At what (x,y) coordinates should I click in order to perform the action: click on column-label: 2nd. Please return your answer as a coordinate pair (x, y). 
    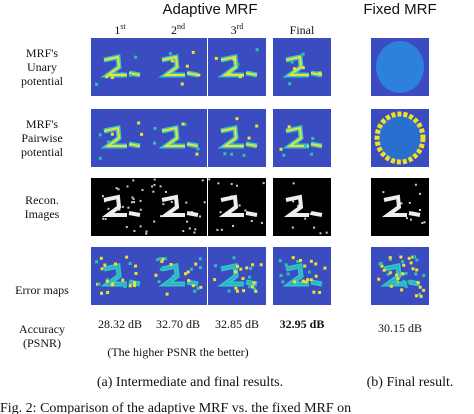
    Looking at the image, I should click on (178, 29).